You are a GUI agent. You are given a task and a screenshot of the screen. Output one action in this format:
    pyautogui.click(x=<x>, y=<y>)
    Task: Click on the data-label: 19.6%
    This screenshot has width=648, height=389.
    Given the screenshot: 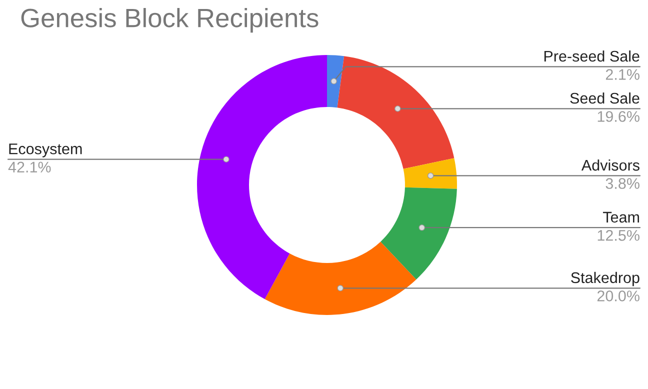 What is the action you would take?
    pyautogui.click(x=619, y=116)
    